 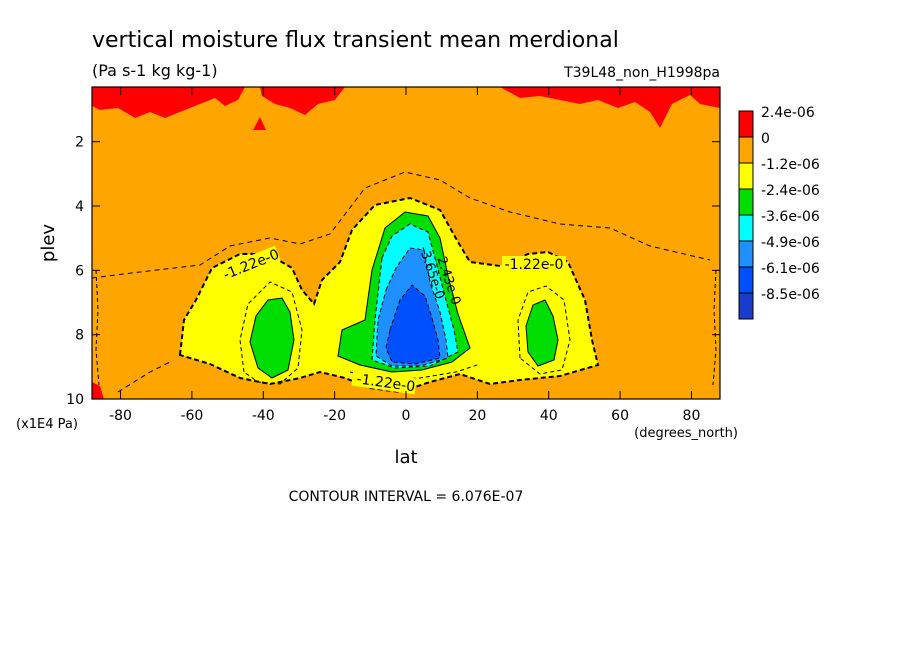 What do you see at coordinates (790, 243) in the screenshot?
I see `colorbar-label: -4.9e-06` at bounding box center [790, 243].